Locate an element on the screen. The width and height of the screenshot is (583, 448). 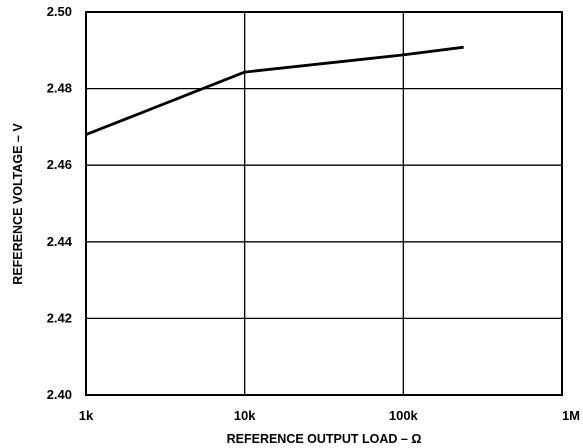
series-line is located at coordinates (274, 90).